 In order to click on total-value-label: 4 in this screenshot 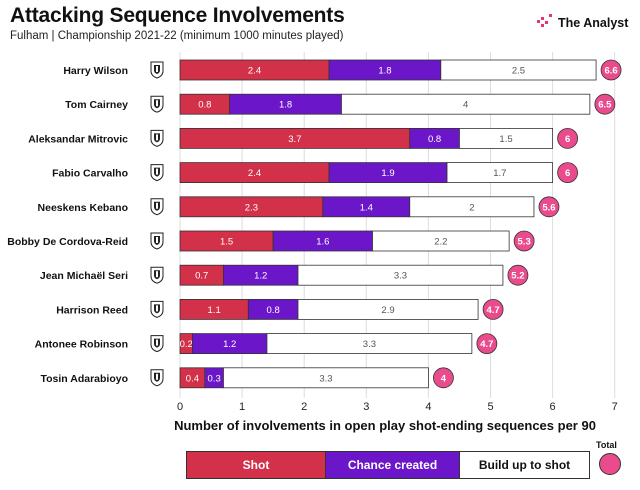, I will do `click(444, 378)`.